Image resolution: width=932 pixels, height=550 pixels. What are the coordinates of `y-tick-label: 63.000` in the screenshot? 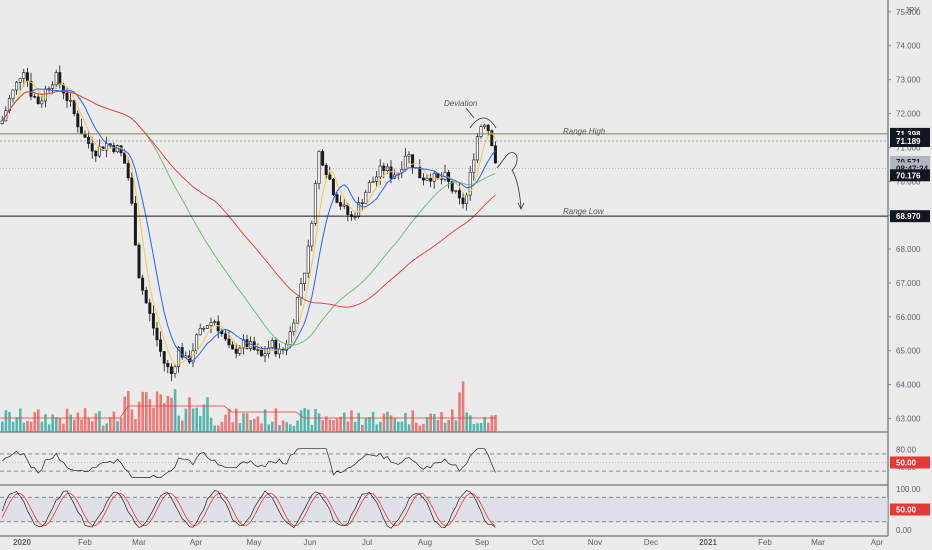 It's located at (908, 418).